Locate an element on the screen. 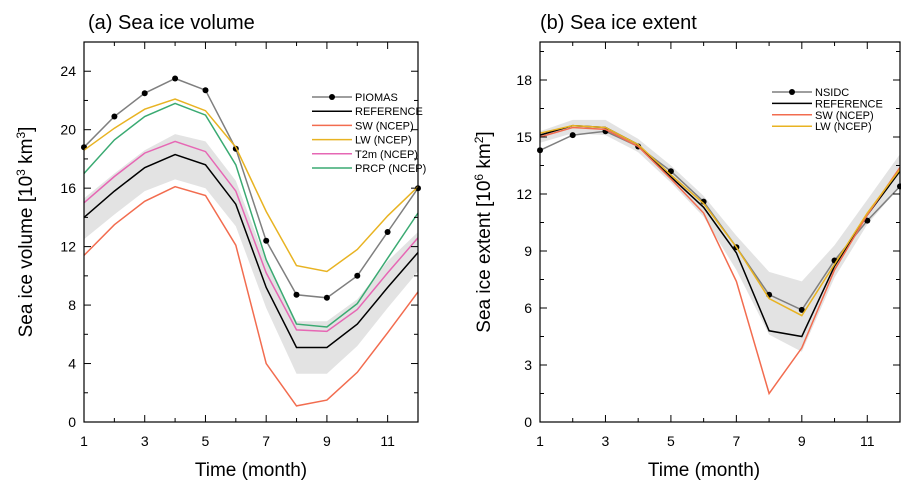  panel-a-y-axis-label: Sea ice volume [103 km3] is located at coordinates (25, 232).